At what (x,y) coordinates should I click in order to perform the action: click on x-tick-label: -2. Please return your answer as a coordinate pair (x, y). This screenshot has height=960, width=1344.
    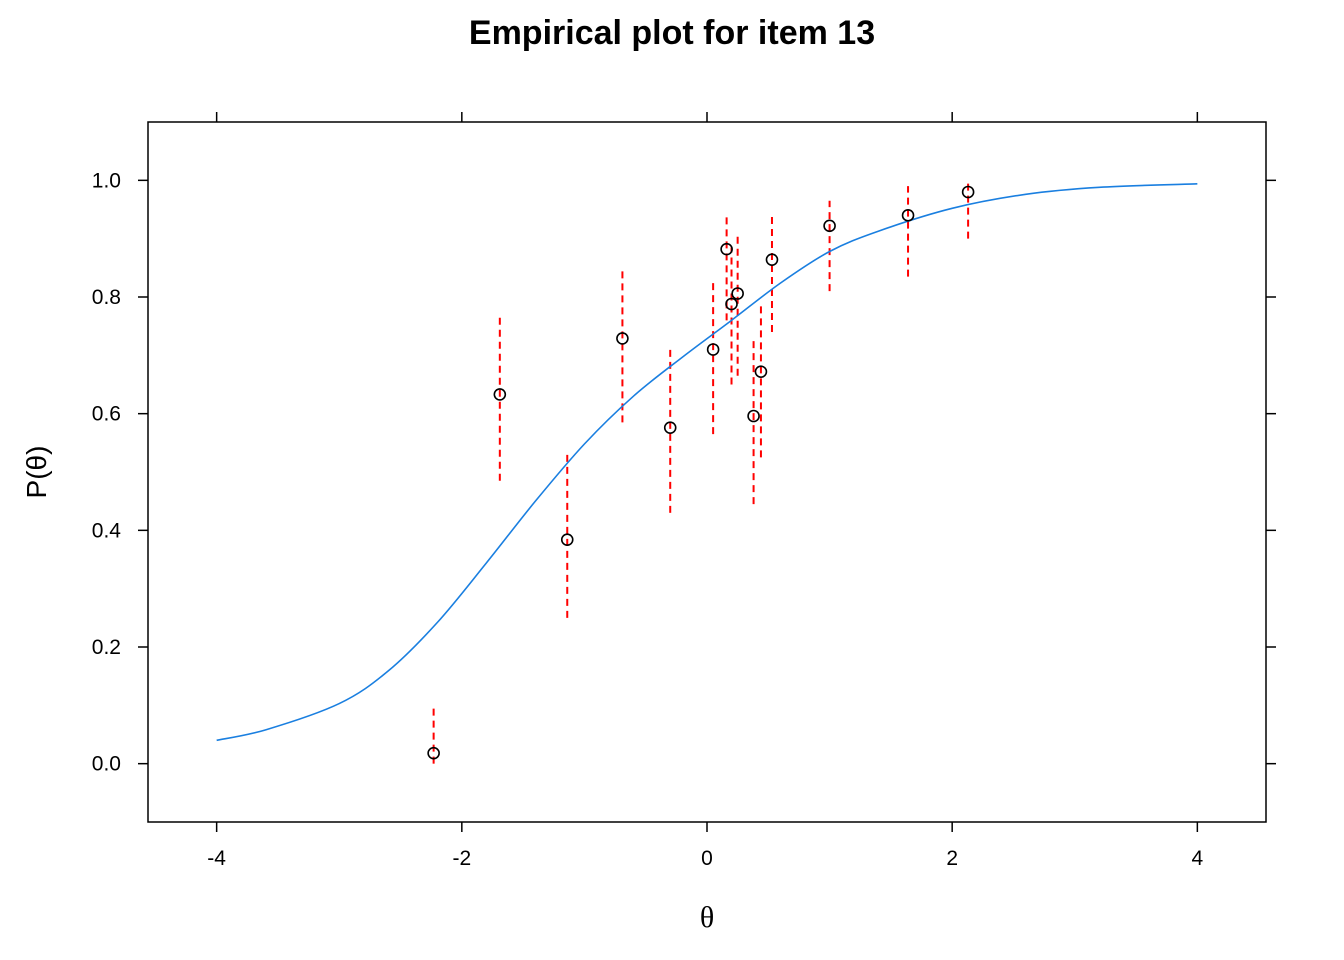
    Looking at the image, I should click on (461, 858).